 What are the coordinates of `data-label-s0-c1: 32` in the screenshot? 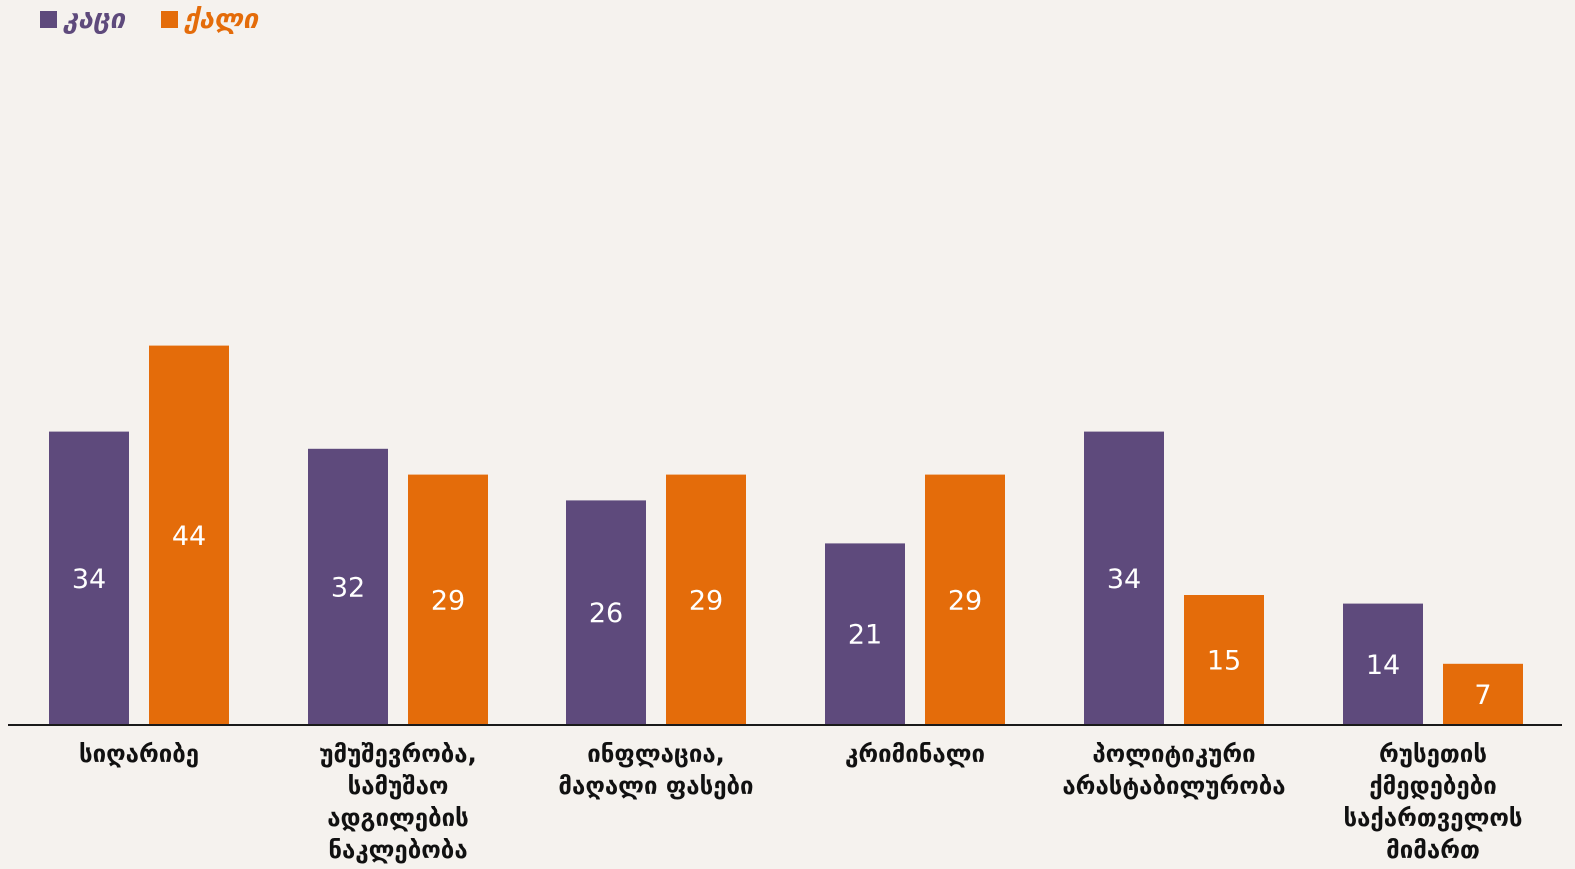 It's located at (348, 587).